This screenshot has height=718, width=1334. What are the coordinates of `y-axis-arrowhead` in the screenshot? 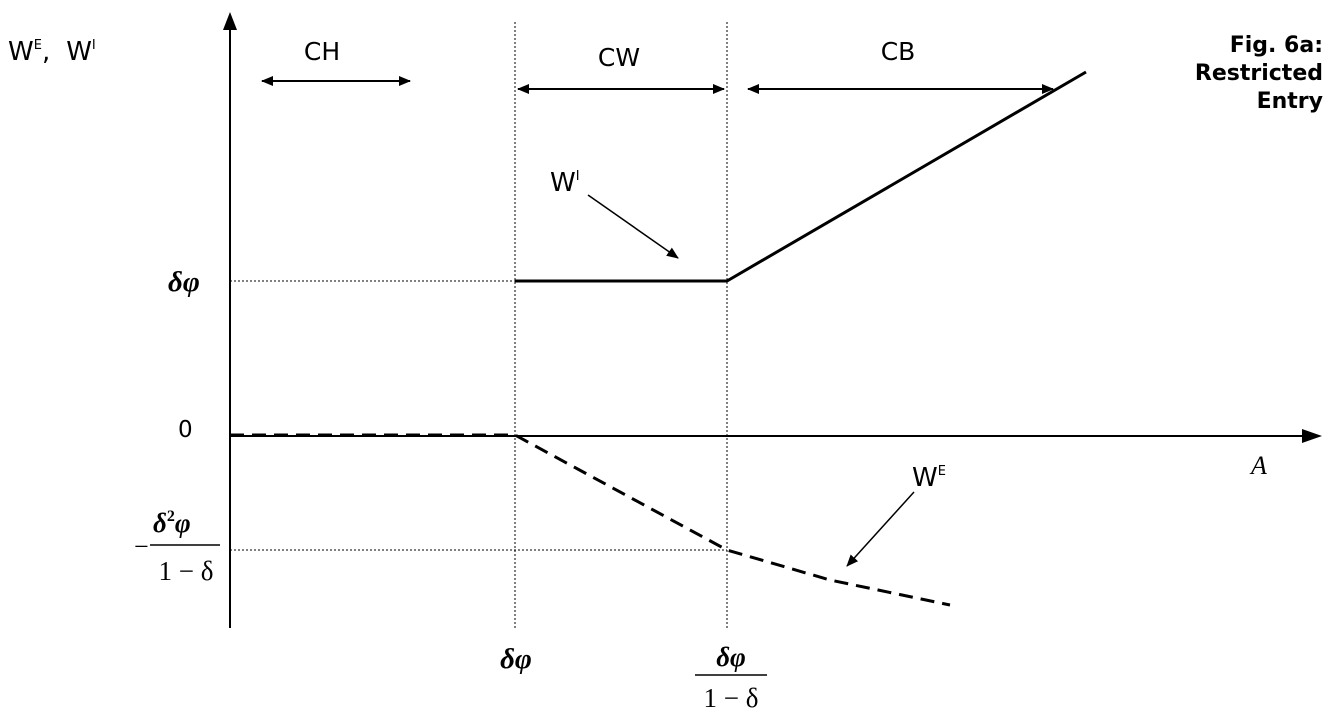 It's located at (230, 21).